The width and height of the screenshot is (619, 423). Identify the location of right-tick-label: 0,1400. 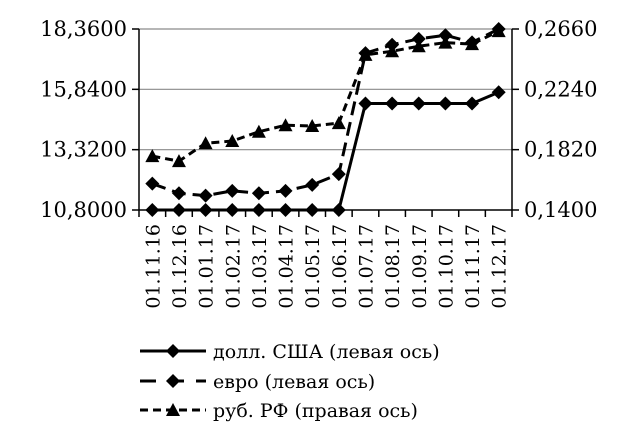
(560, 210).